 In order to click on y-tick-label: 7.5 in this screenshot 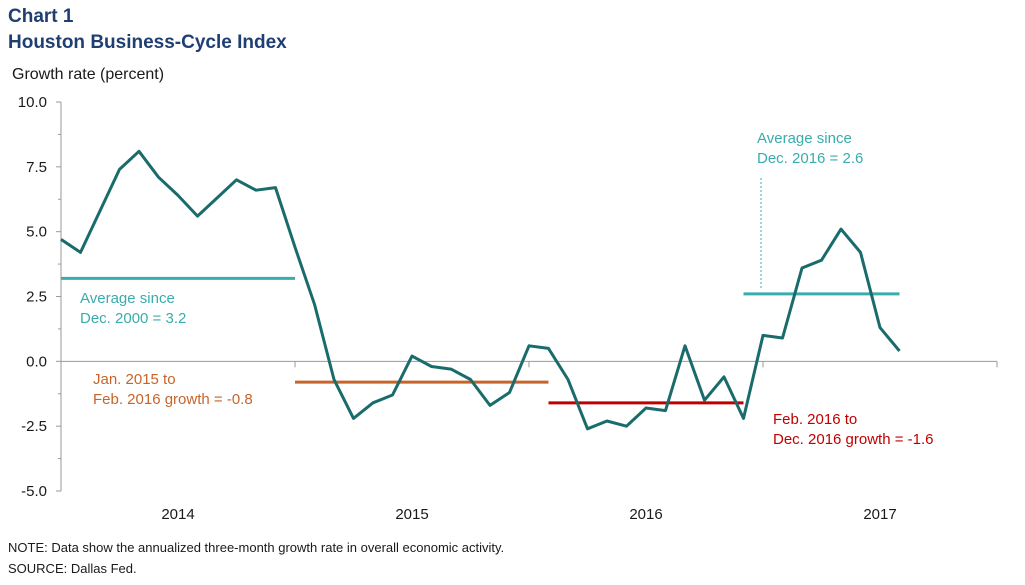, I will do `click(36, 167)`.